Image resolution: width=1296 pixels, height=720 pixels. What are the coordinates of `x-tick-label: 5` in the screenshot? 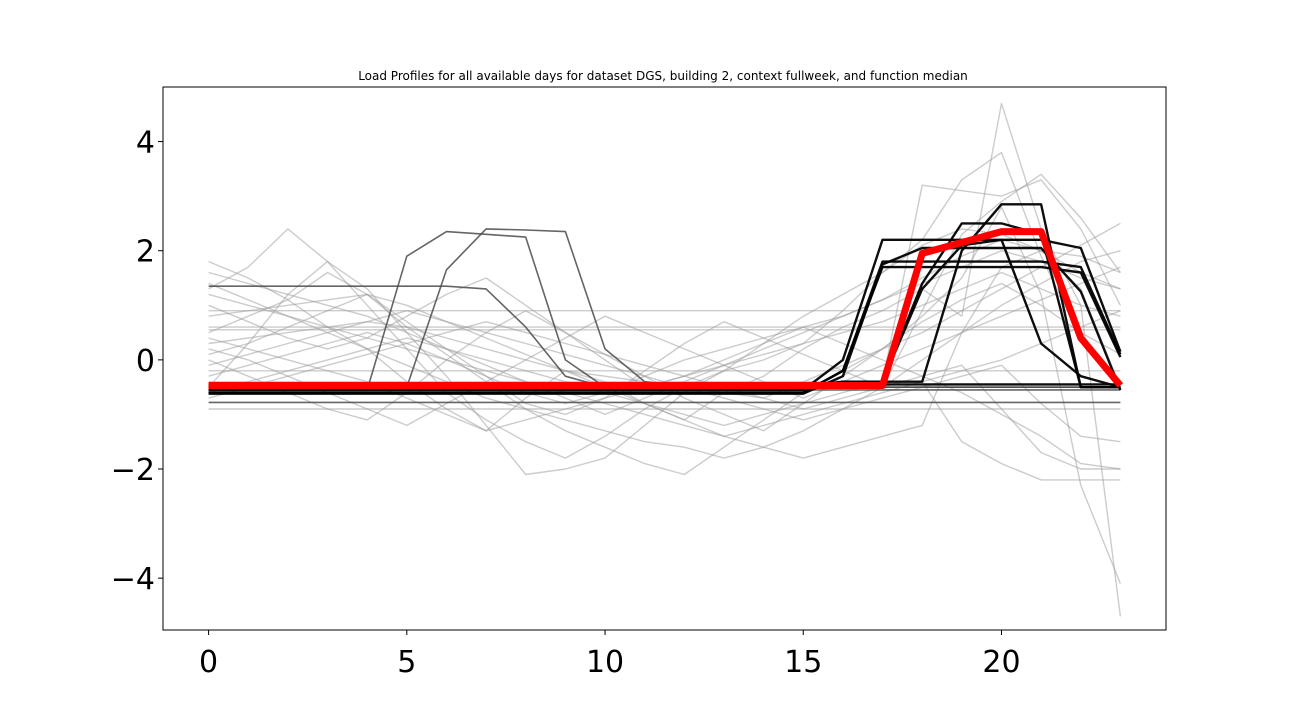 It's located at (406, 662).